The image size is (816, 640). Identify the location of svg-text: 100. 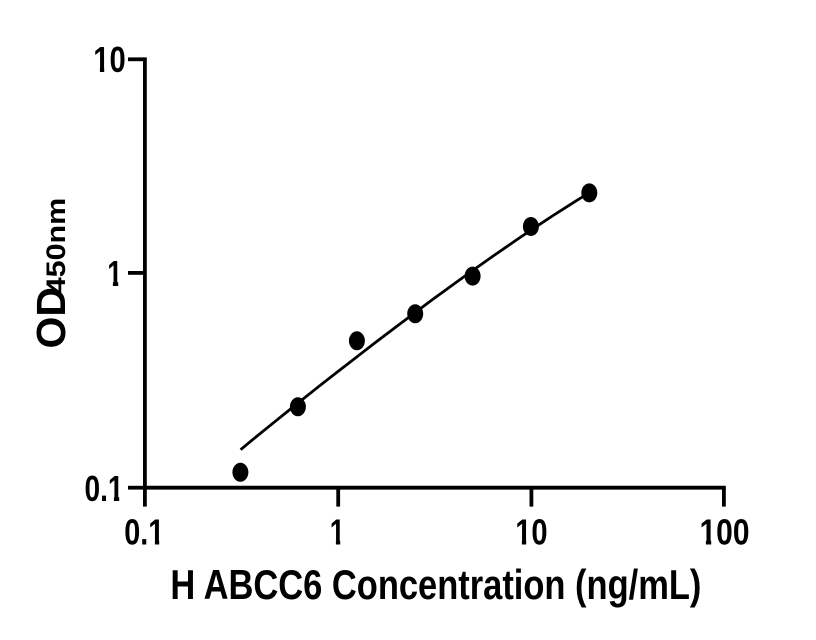
(725, 532).